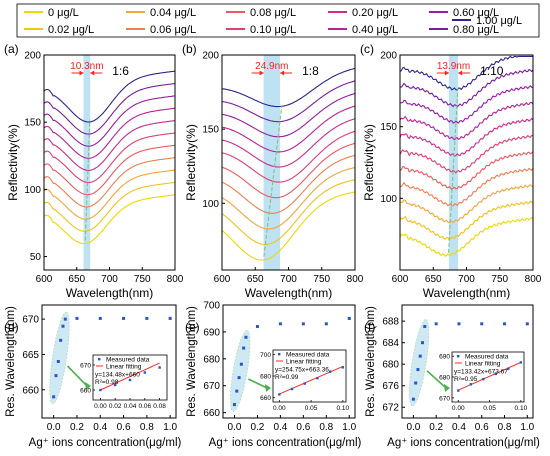  I want to click on legend-item: 0.60 μg/L, so click(464, 13).